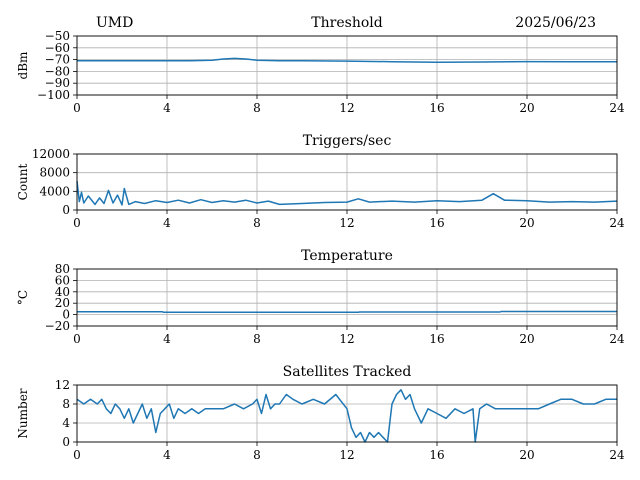 This screenshot has width=640, height=480. I want to click on threshold-title: Threshold, so click(346, 23).